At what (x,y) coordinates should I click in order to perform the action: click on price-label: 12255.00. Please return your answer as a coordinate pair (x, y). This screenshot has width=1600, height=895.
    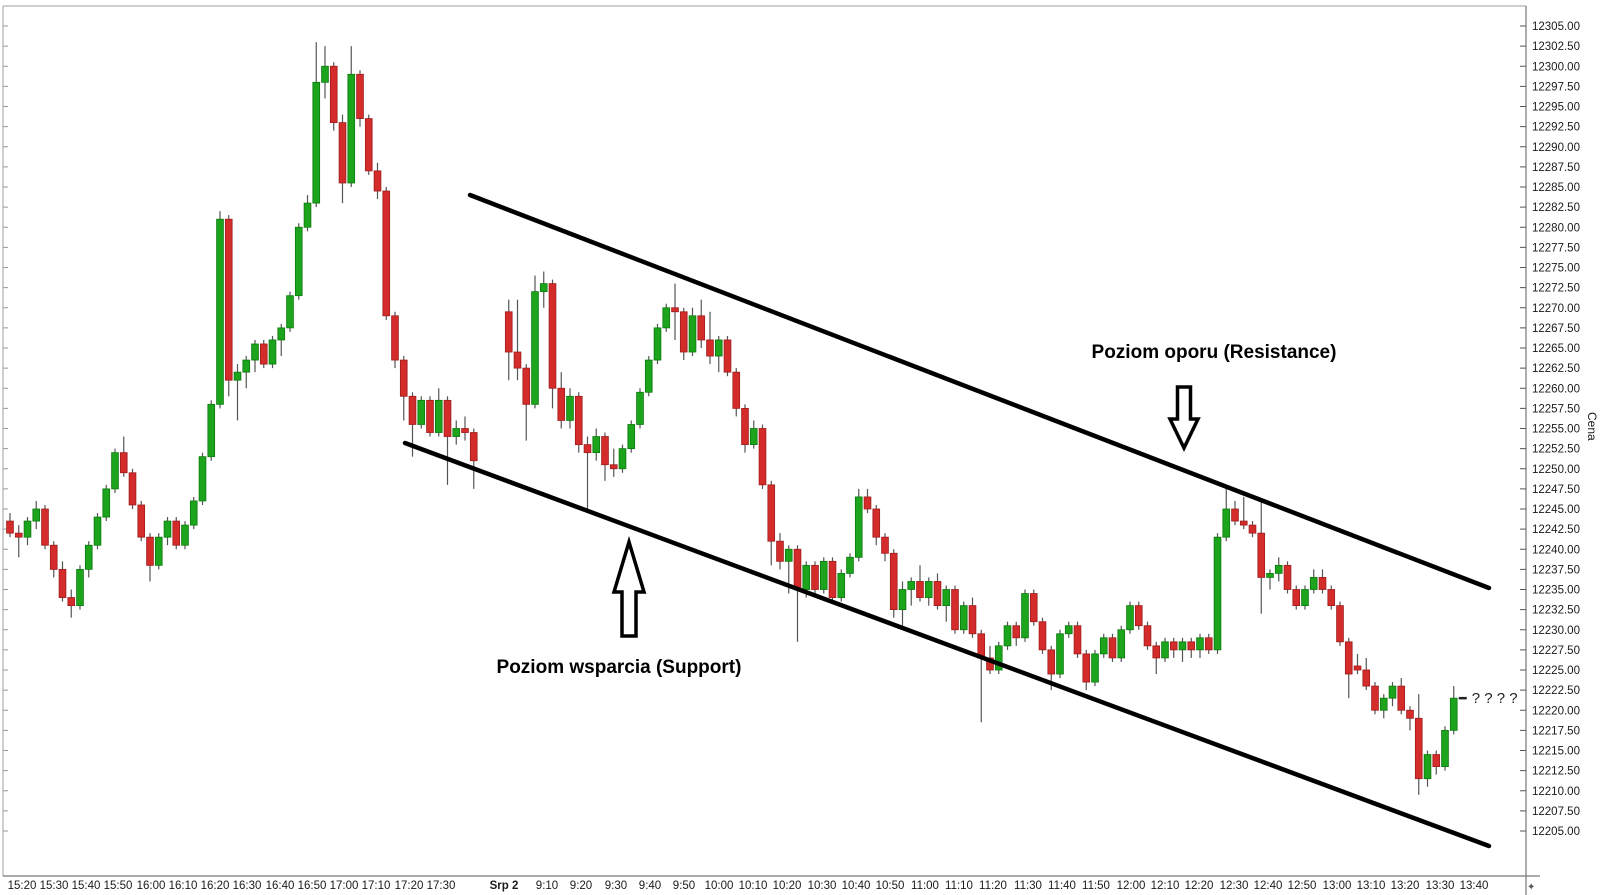
    Looking at the image, I should click on (1556, 430).